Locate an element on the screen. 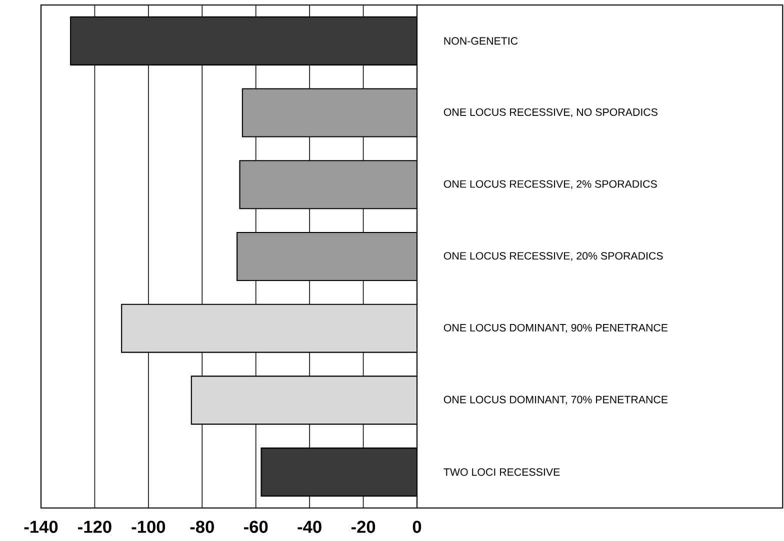  x-tick-label: -40 is located at coordinates (310, 526).